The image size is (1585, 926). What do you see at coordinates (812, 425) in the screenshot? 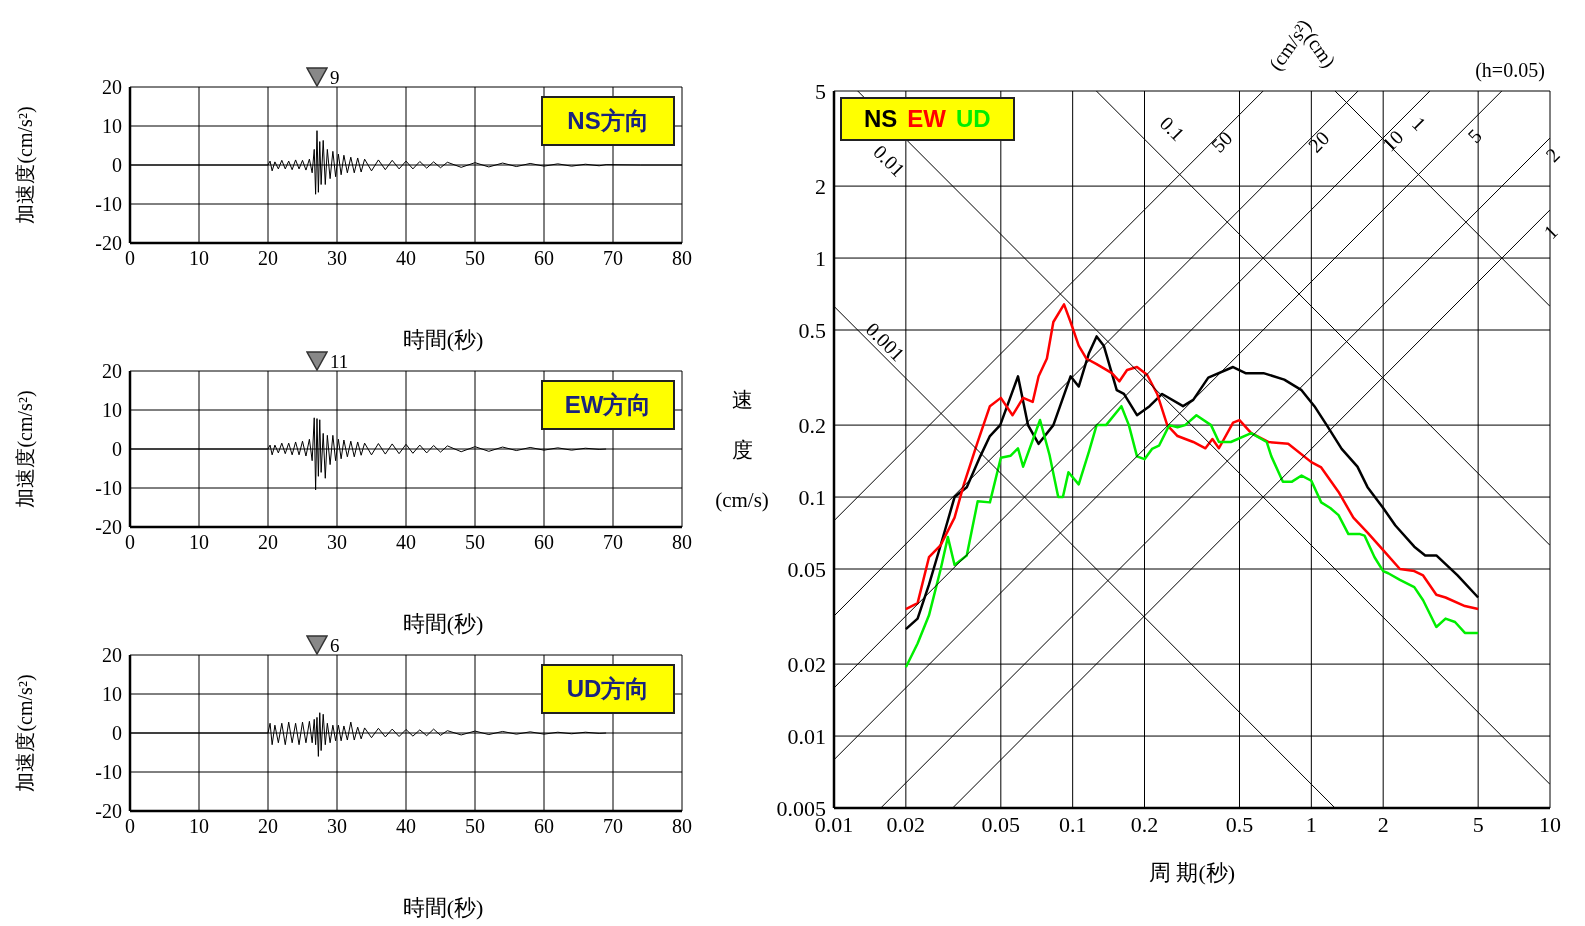
I see `y-tick-label: 0.2` at bounding box center [812, 425].